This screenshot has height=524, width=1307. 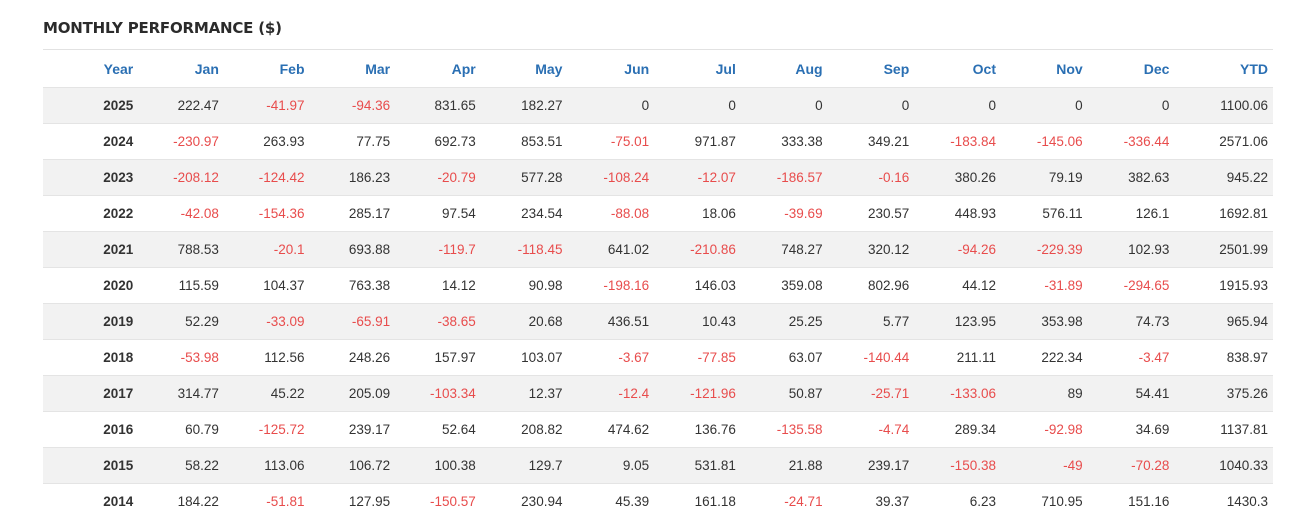 What do you see at coordinates (545, 321) in the screenshot?
I see `month-value-cell: 20.68` at bounding box center [545, 321].